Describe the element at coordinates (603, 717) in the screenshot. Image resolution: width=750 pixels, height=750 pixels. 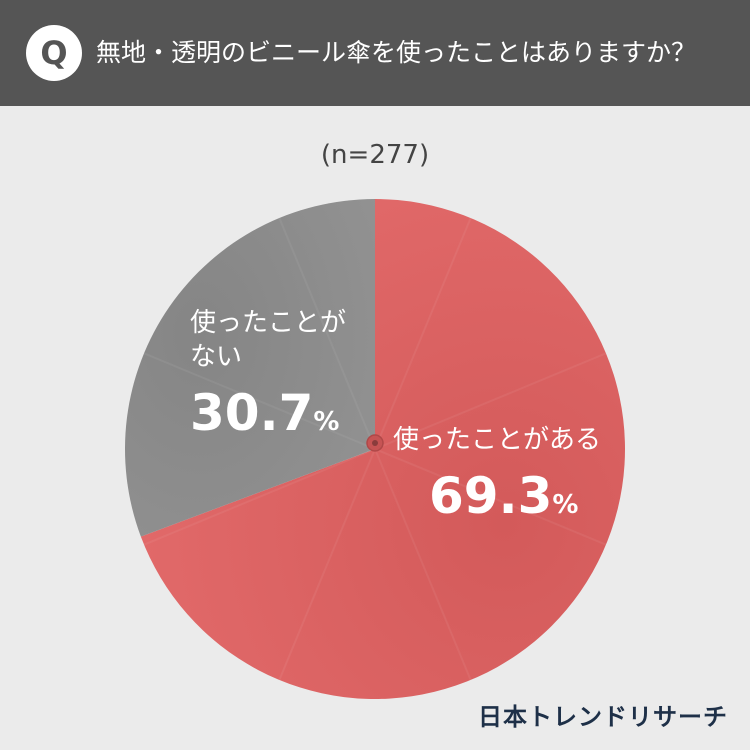
I see `brand-logo: 日本トレンドリサーチ` at that location.